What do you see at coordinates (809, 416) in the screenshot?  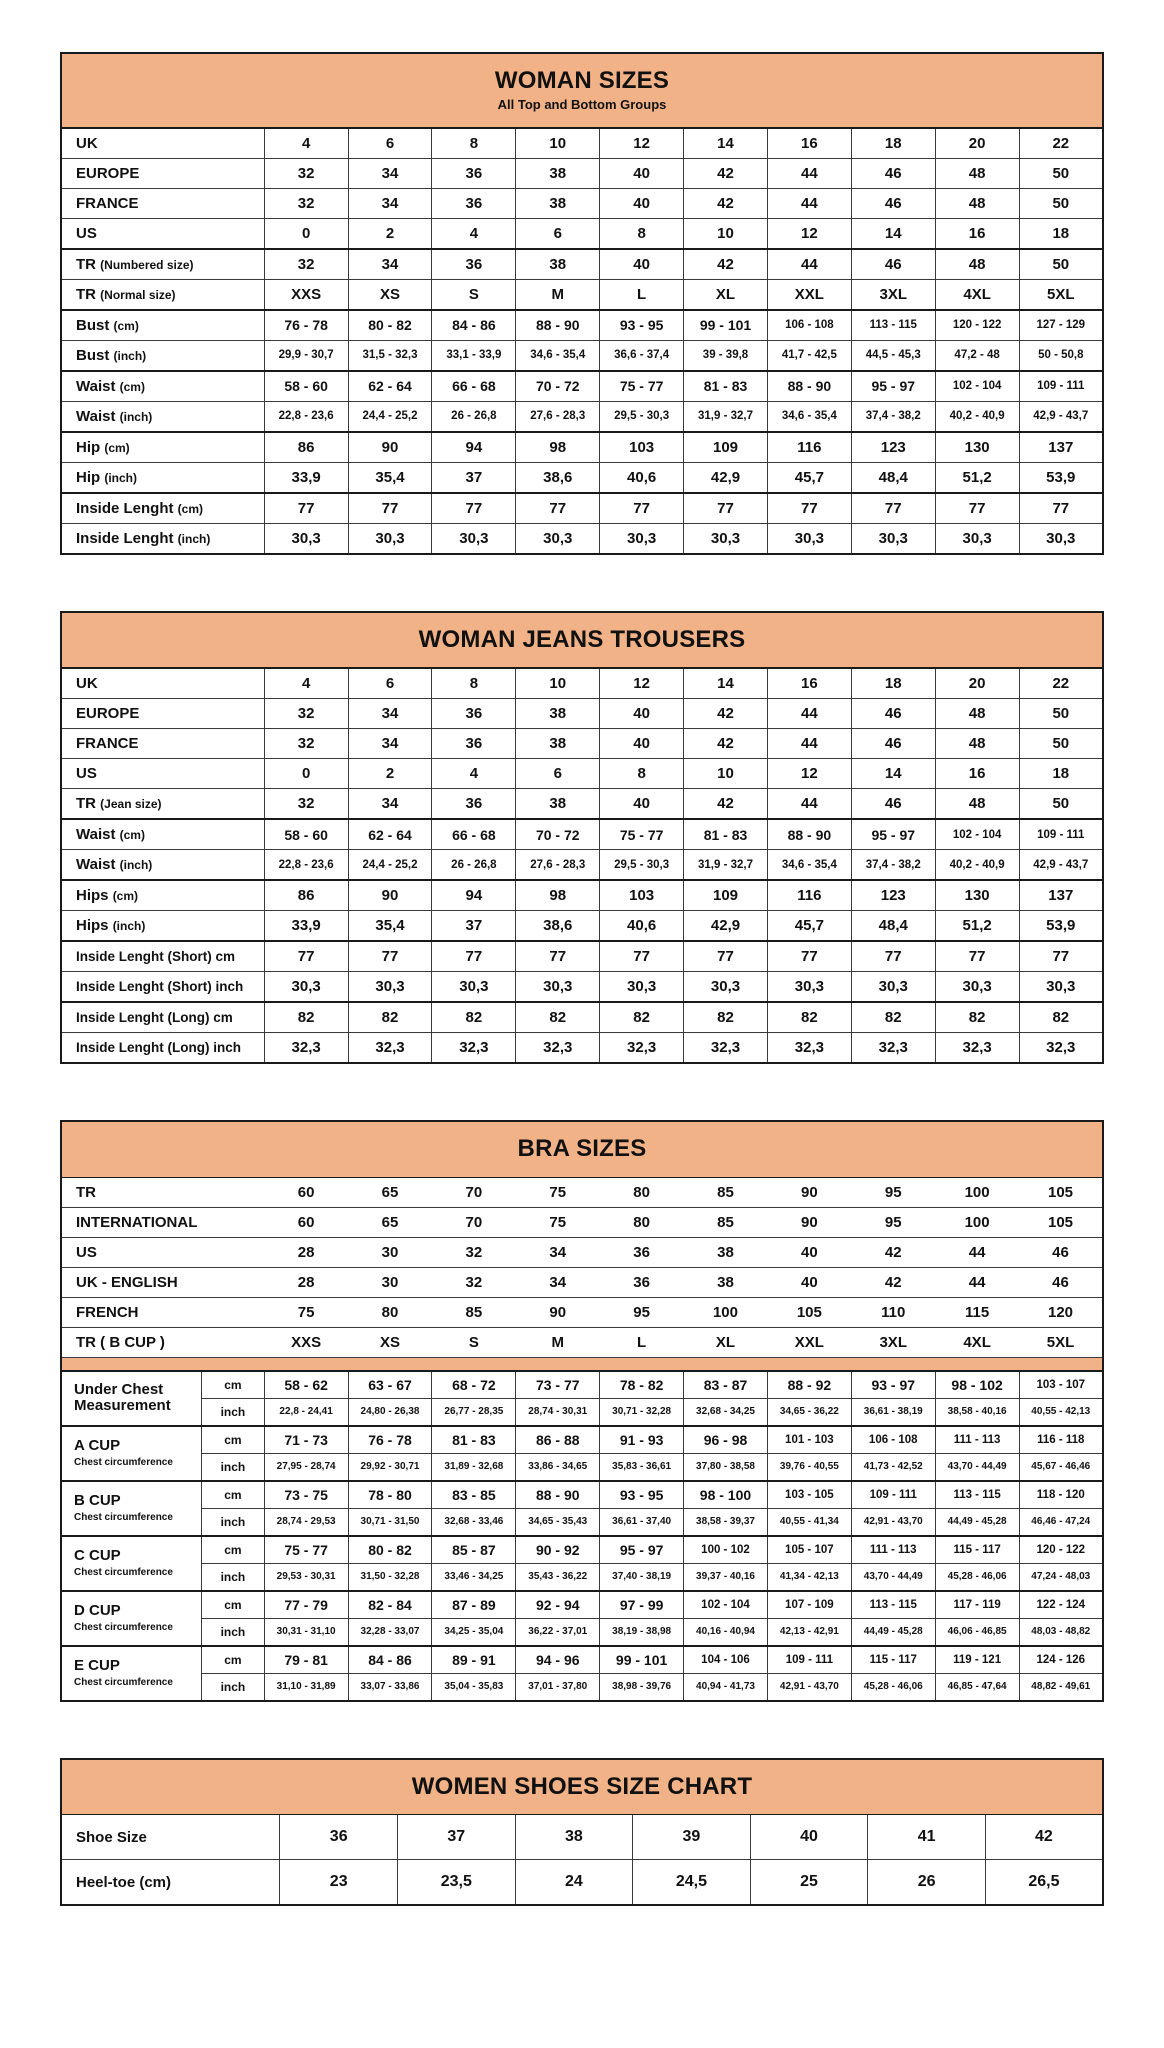 I see `table-cell: 34,6 - 35,4` at bounding box center [809, 416].